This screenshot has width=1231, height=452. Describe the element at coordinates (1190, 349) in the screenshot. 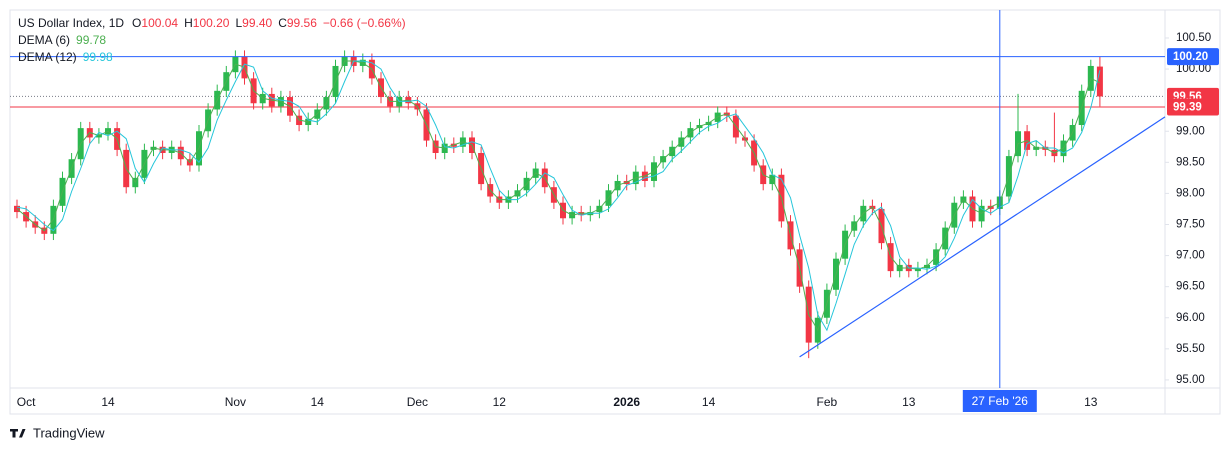

I see `y-tick-label: 95.50` at that location.